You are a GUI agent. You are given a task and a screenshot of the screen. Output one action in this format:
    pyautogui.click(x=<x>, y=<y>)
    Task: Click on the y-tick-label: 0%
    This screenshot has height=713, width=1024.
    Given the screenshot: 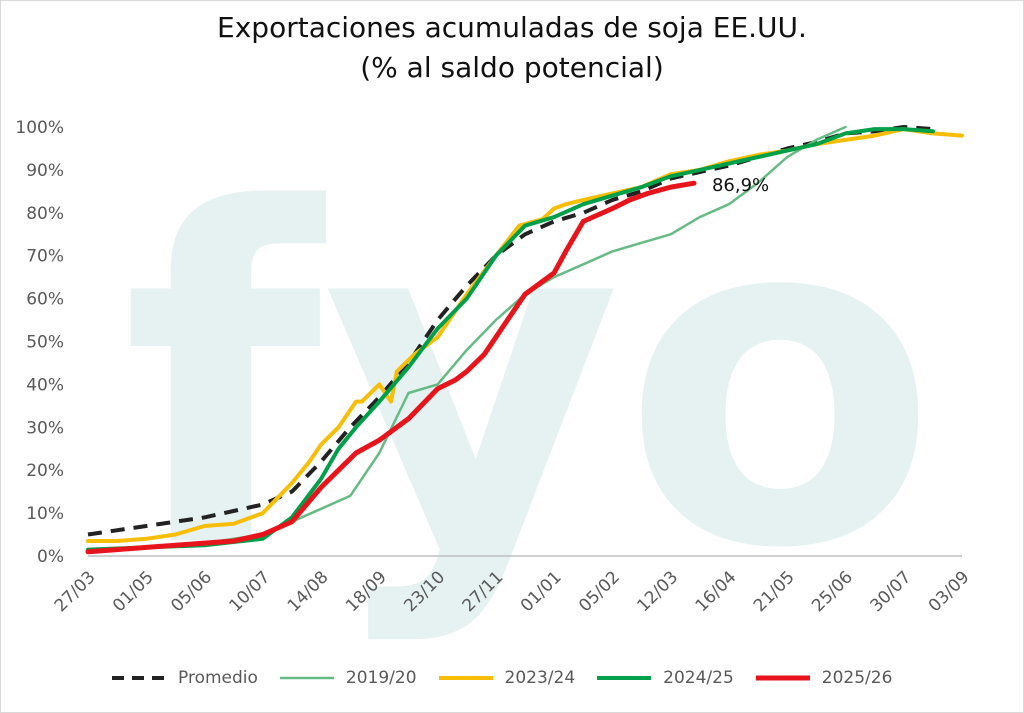 What is the action you would take?
    pyautogui.click(x=50, y=557)
    